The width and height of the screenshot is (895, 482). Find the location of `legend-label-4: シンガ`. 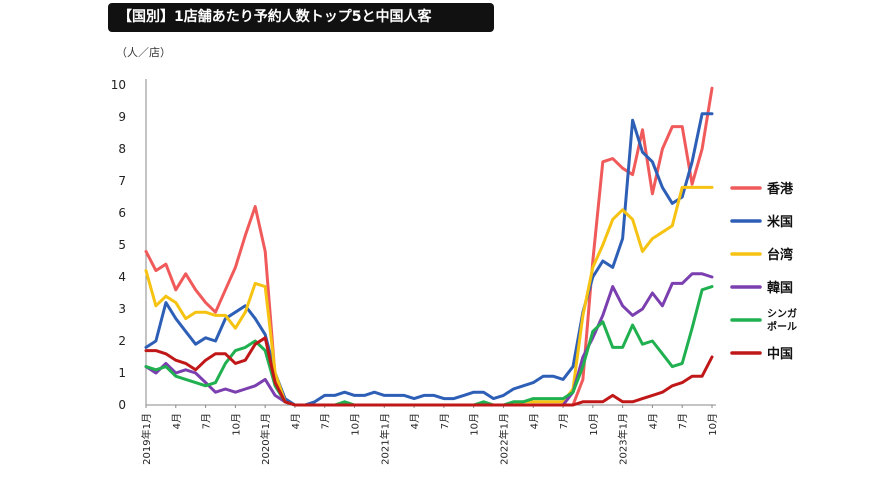

legend-label-4: シンガ is located at coordinates (782, 313).